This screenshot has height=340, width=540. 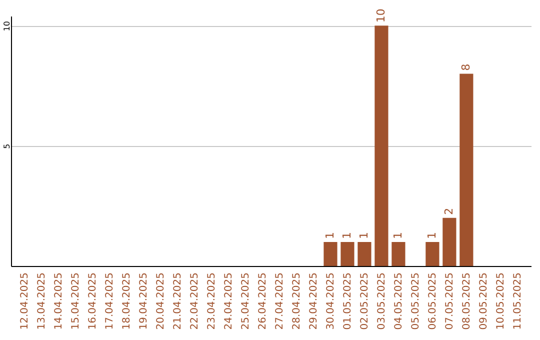 What do you see at coordinates (144, 301) in the screenshot?
I see `x-tick-label: 19.04.2025` at bounding box center [144, 301].